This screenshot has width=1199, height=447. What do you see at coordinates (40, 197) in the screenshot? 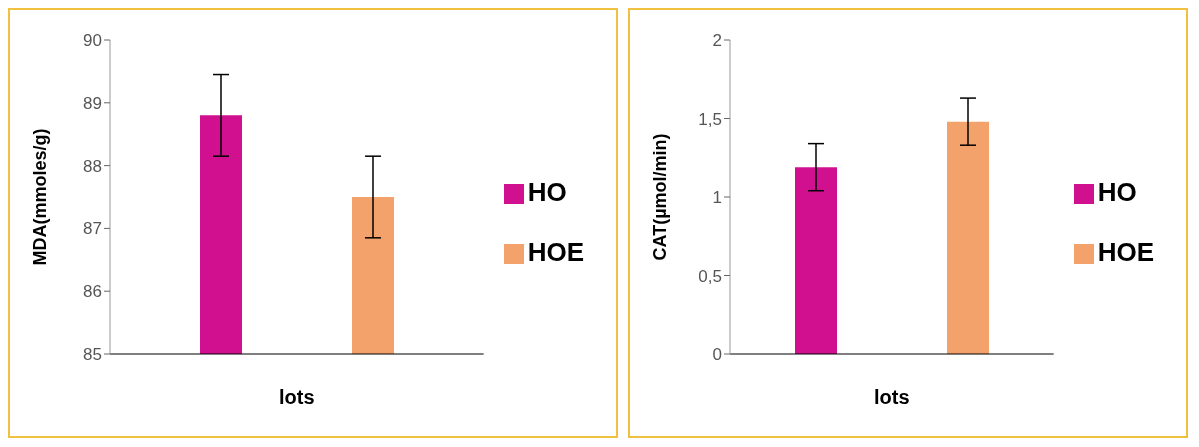
I see `y-axis-title: MDA(mmoles/g)` at bounding box center [40, 197].